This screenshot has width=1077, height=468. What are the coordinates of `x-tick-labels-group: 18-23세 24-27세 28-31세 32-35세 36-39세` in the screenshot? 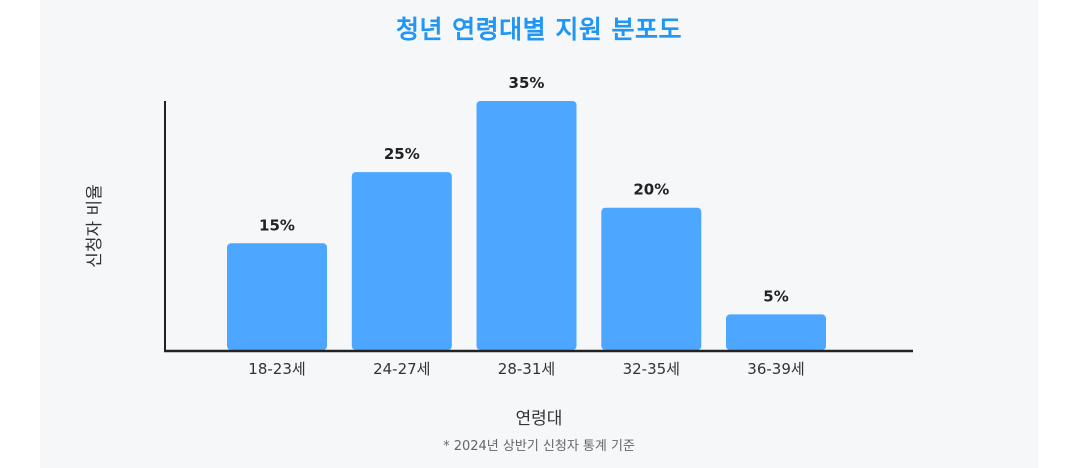 It's located at (526, 369).